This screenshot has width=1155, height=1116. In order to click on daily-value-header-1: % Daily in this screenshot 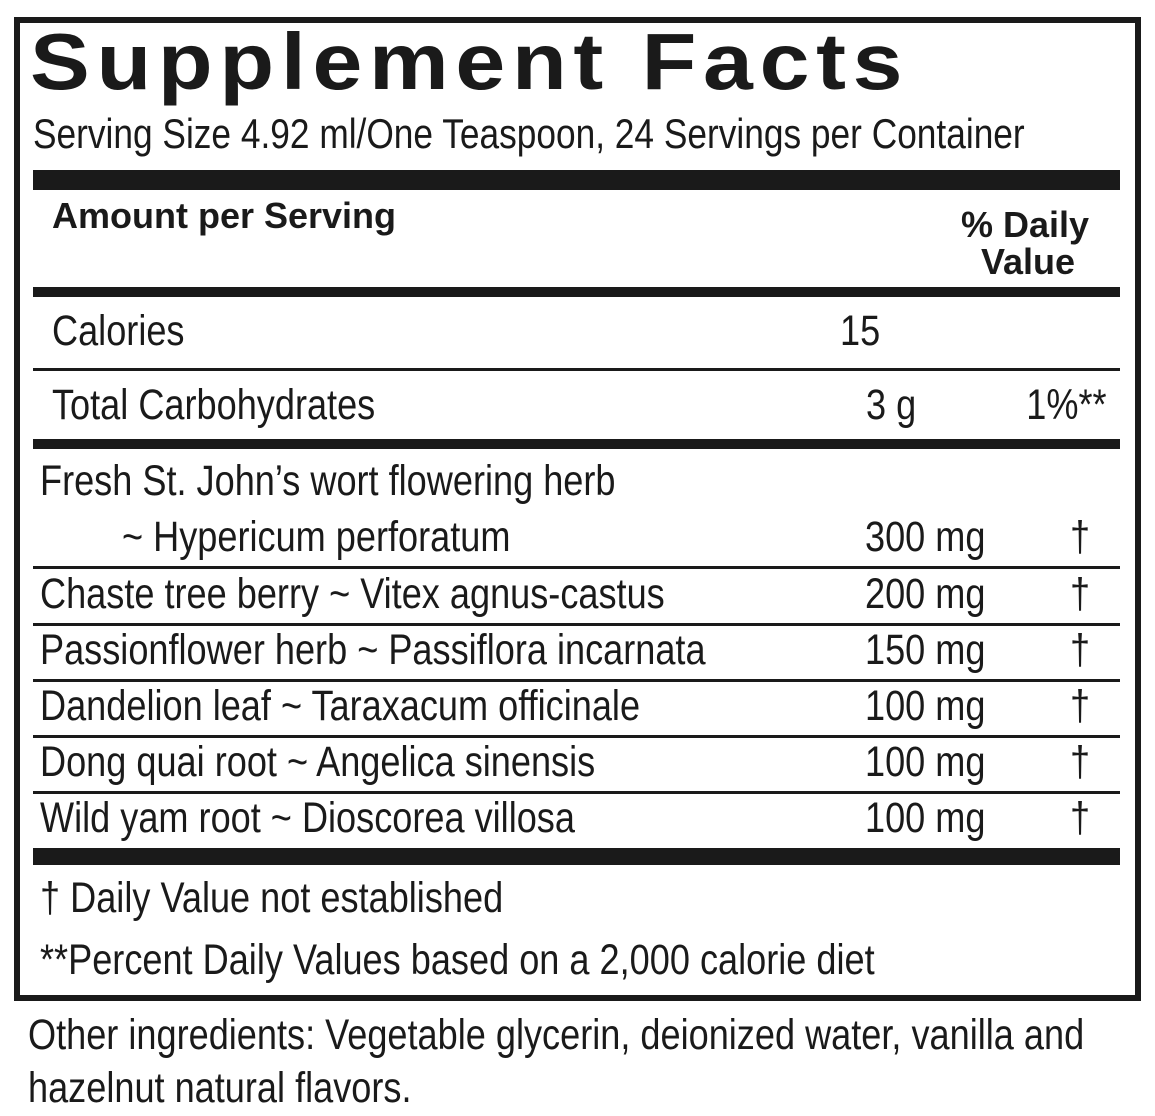, I will do `click(1024, 224)`.